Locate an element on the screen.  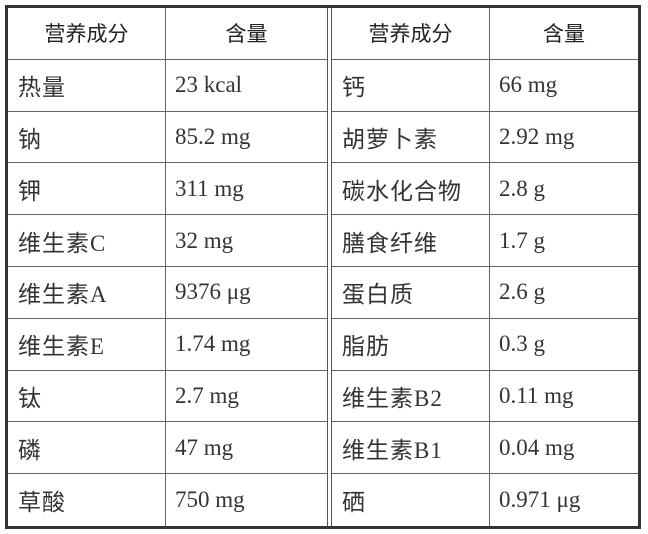
nutrient-name: 热量 is located at coordinates (87, 85).